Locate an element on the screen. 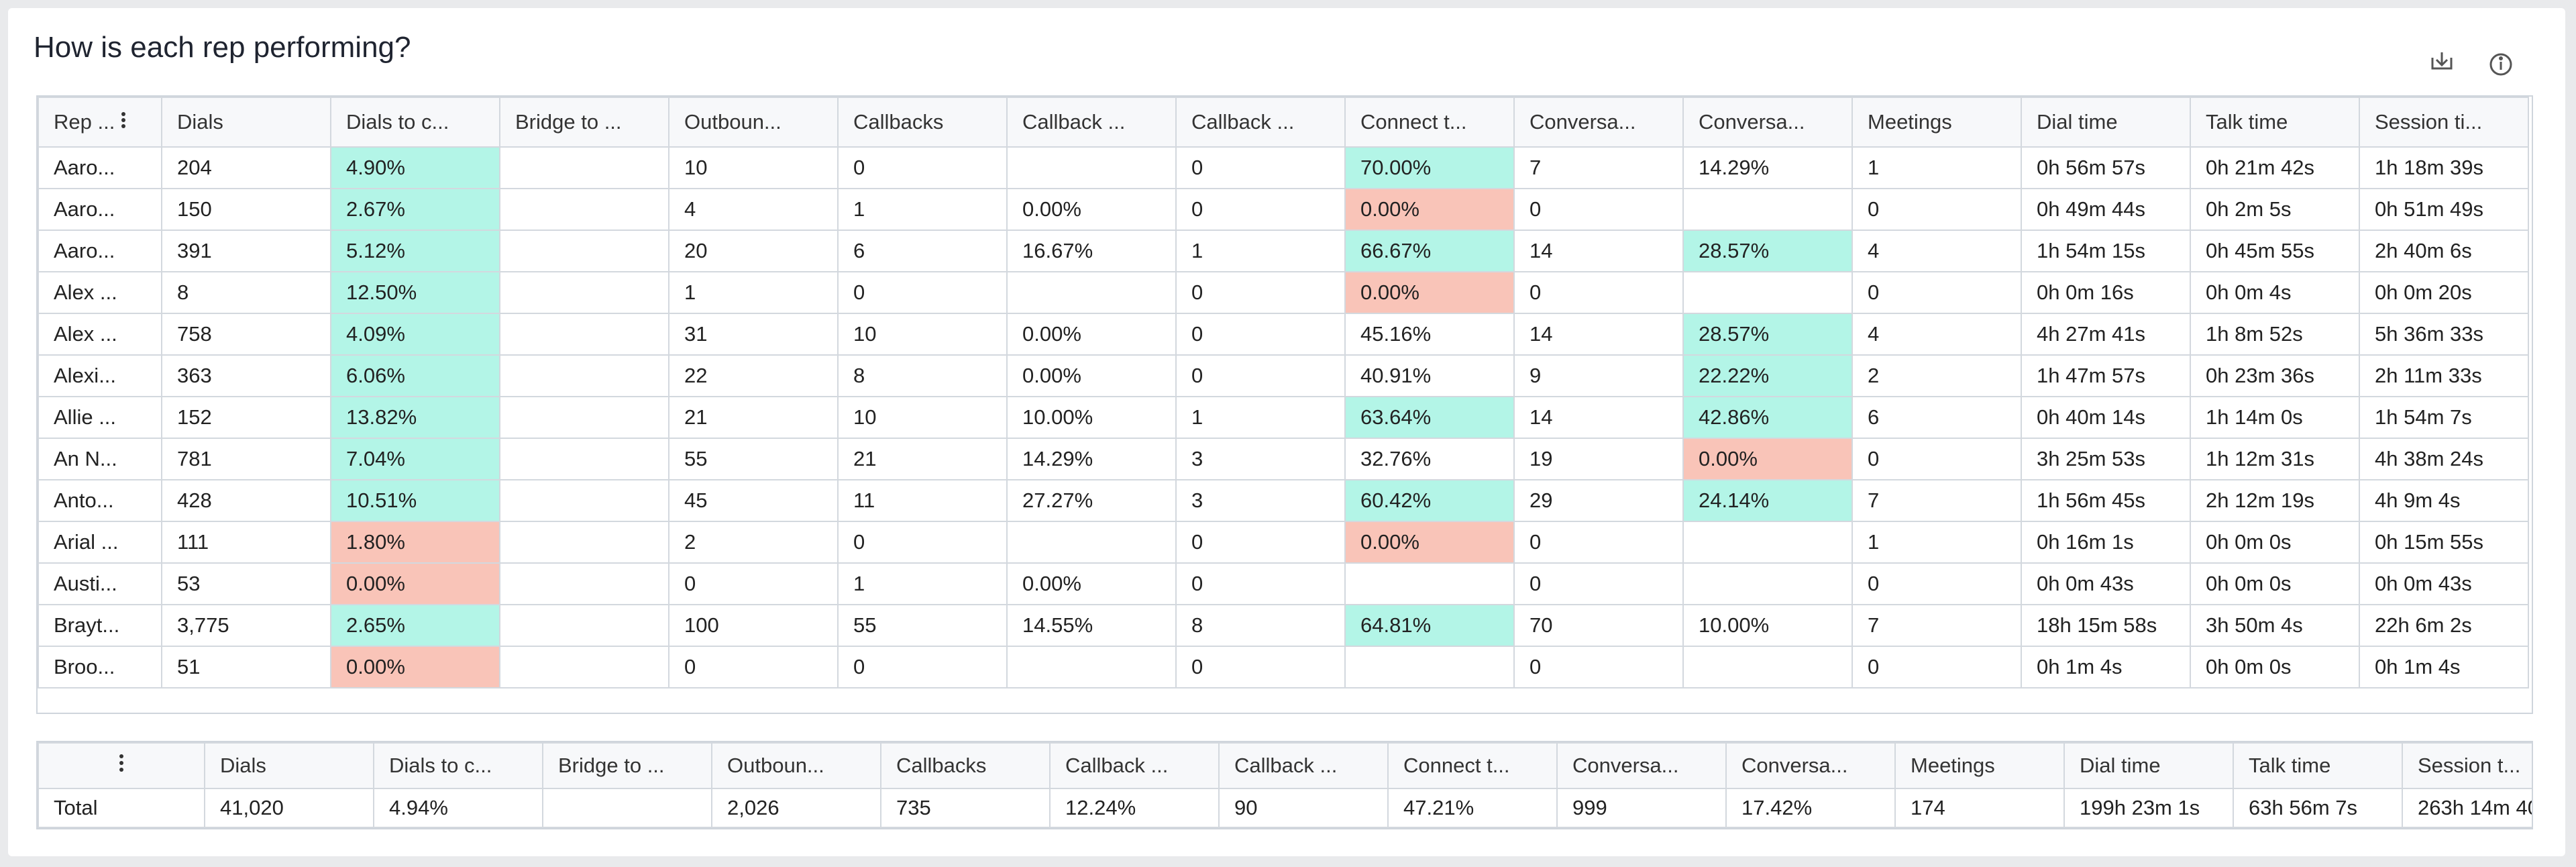 The image size is (2576, 867). table-cell: 150 is located at coordinates (246, 209).